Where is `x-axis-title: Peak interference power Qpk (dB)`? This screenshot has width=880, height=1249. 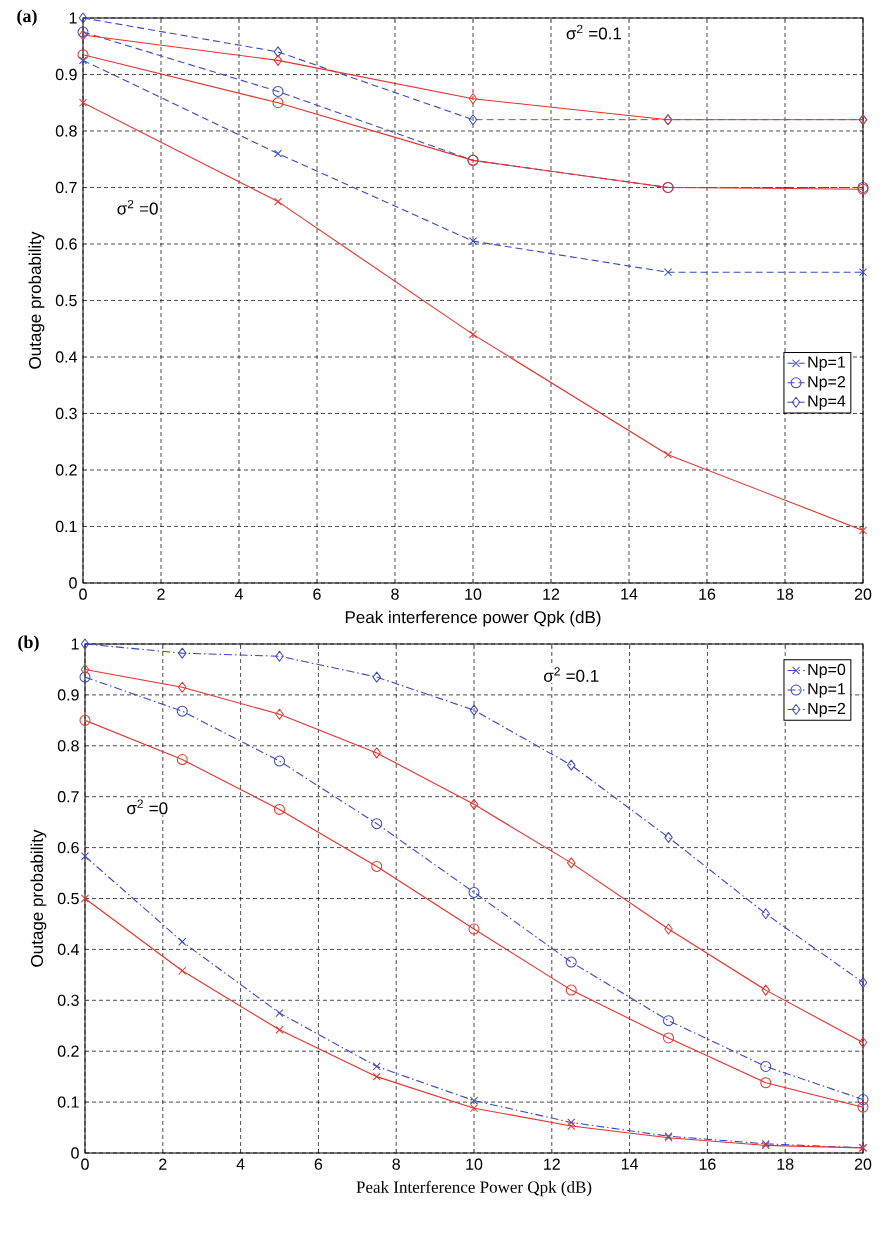
x-axis-title: Peak interference power Qpk (dB) is located at coordinates (473, 618).